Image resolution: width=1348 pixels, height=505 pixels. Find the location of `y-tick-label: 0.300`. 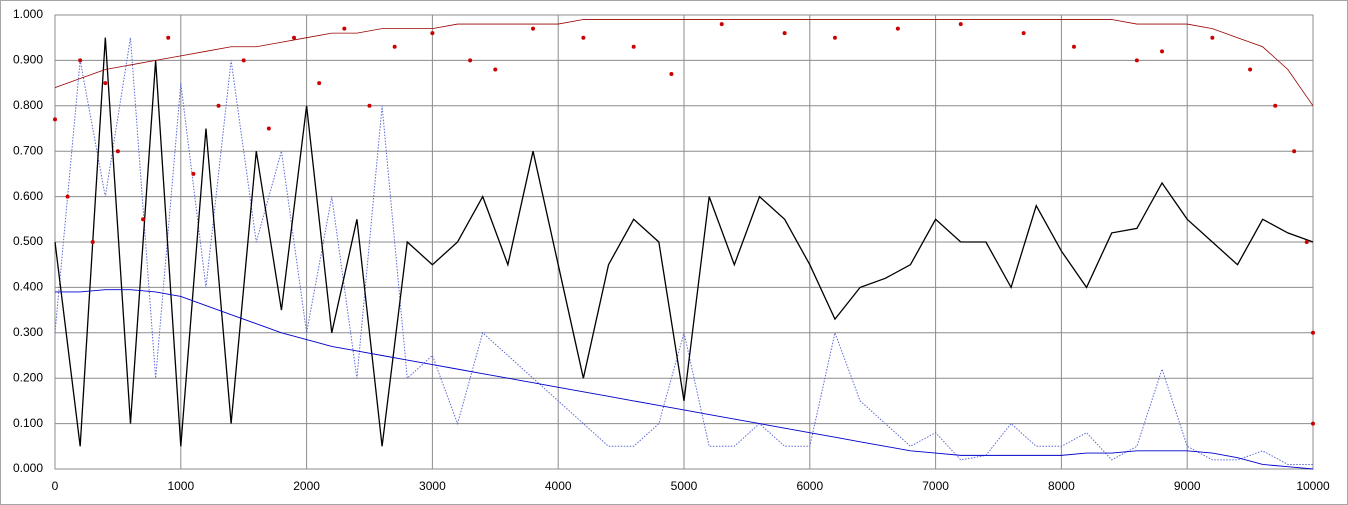

y-tick-label: 0.300 is located at coordinates (28, 332).